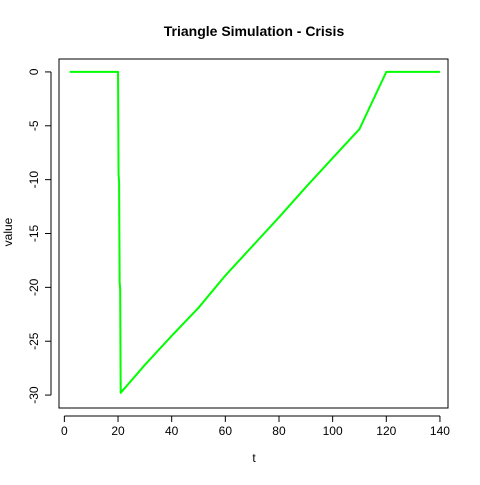 This screenshot has width=480, height=485. Describe the element at coordinates (64, 431) in the screenshot. I see `x-tick-label: 0` at that location.